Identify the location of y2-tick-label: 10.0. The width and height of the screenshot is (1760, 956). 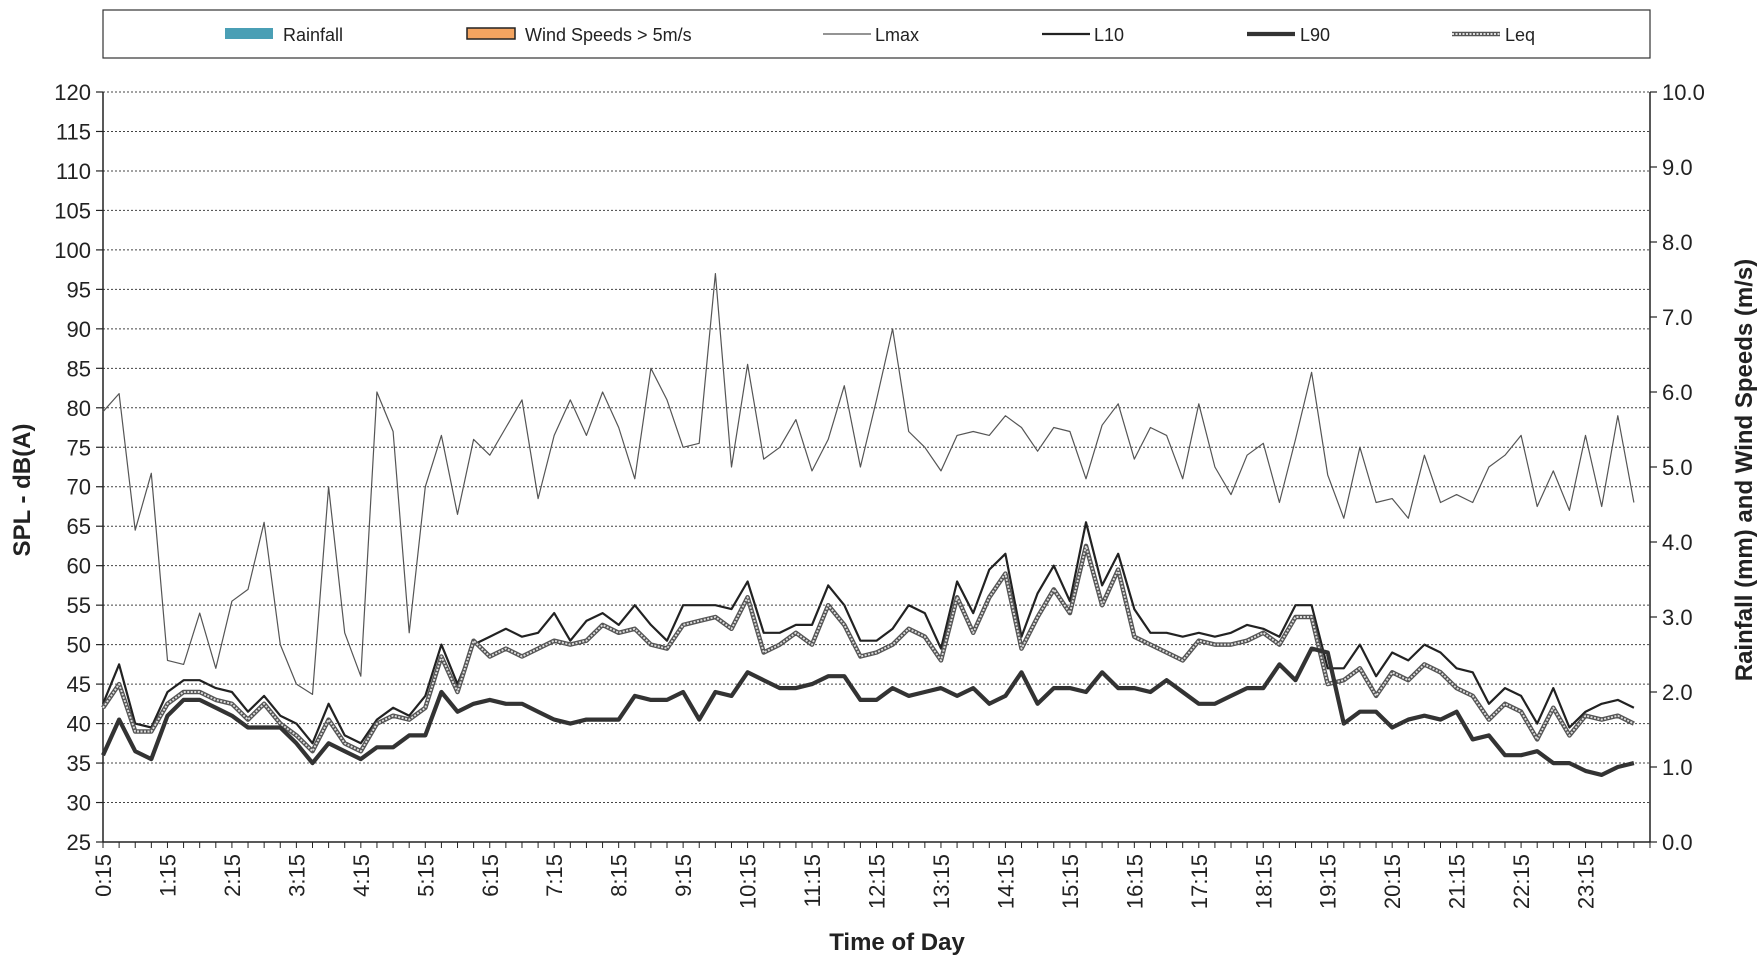
(1683, 92).